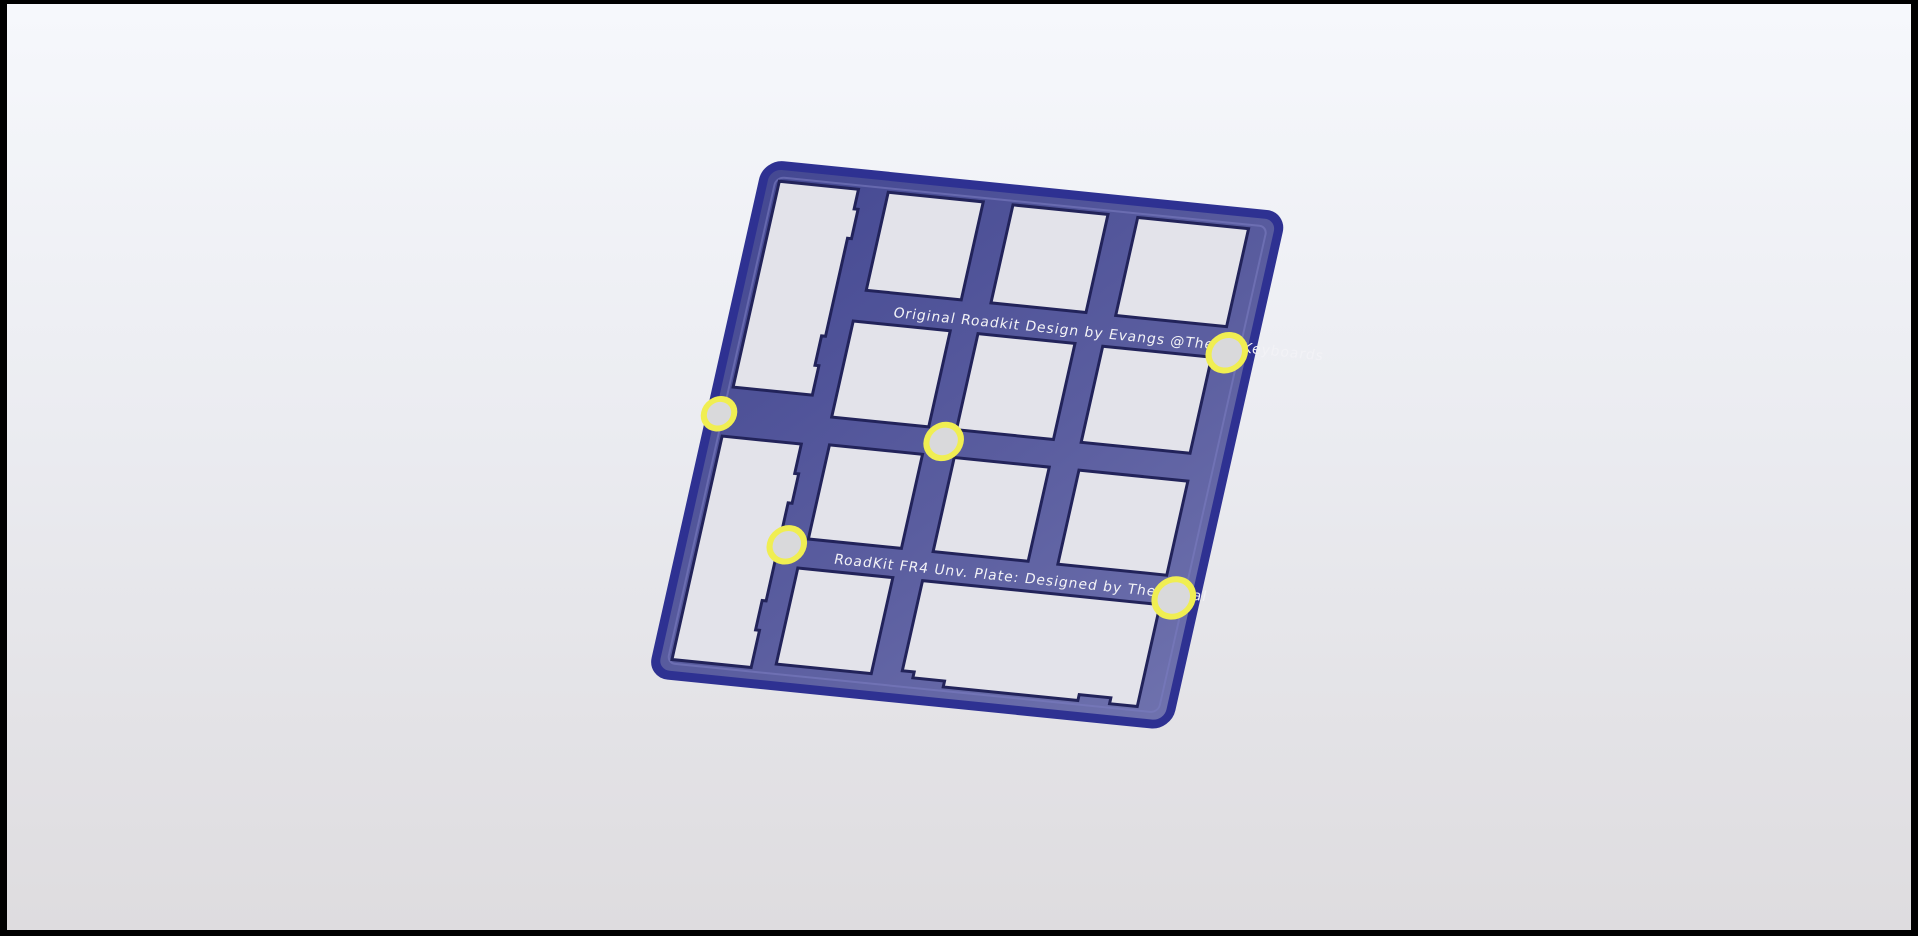 This screenshot has width=1918, height=936. I want to click on cutout-r2-c3, so click(1146, 399).